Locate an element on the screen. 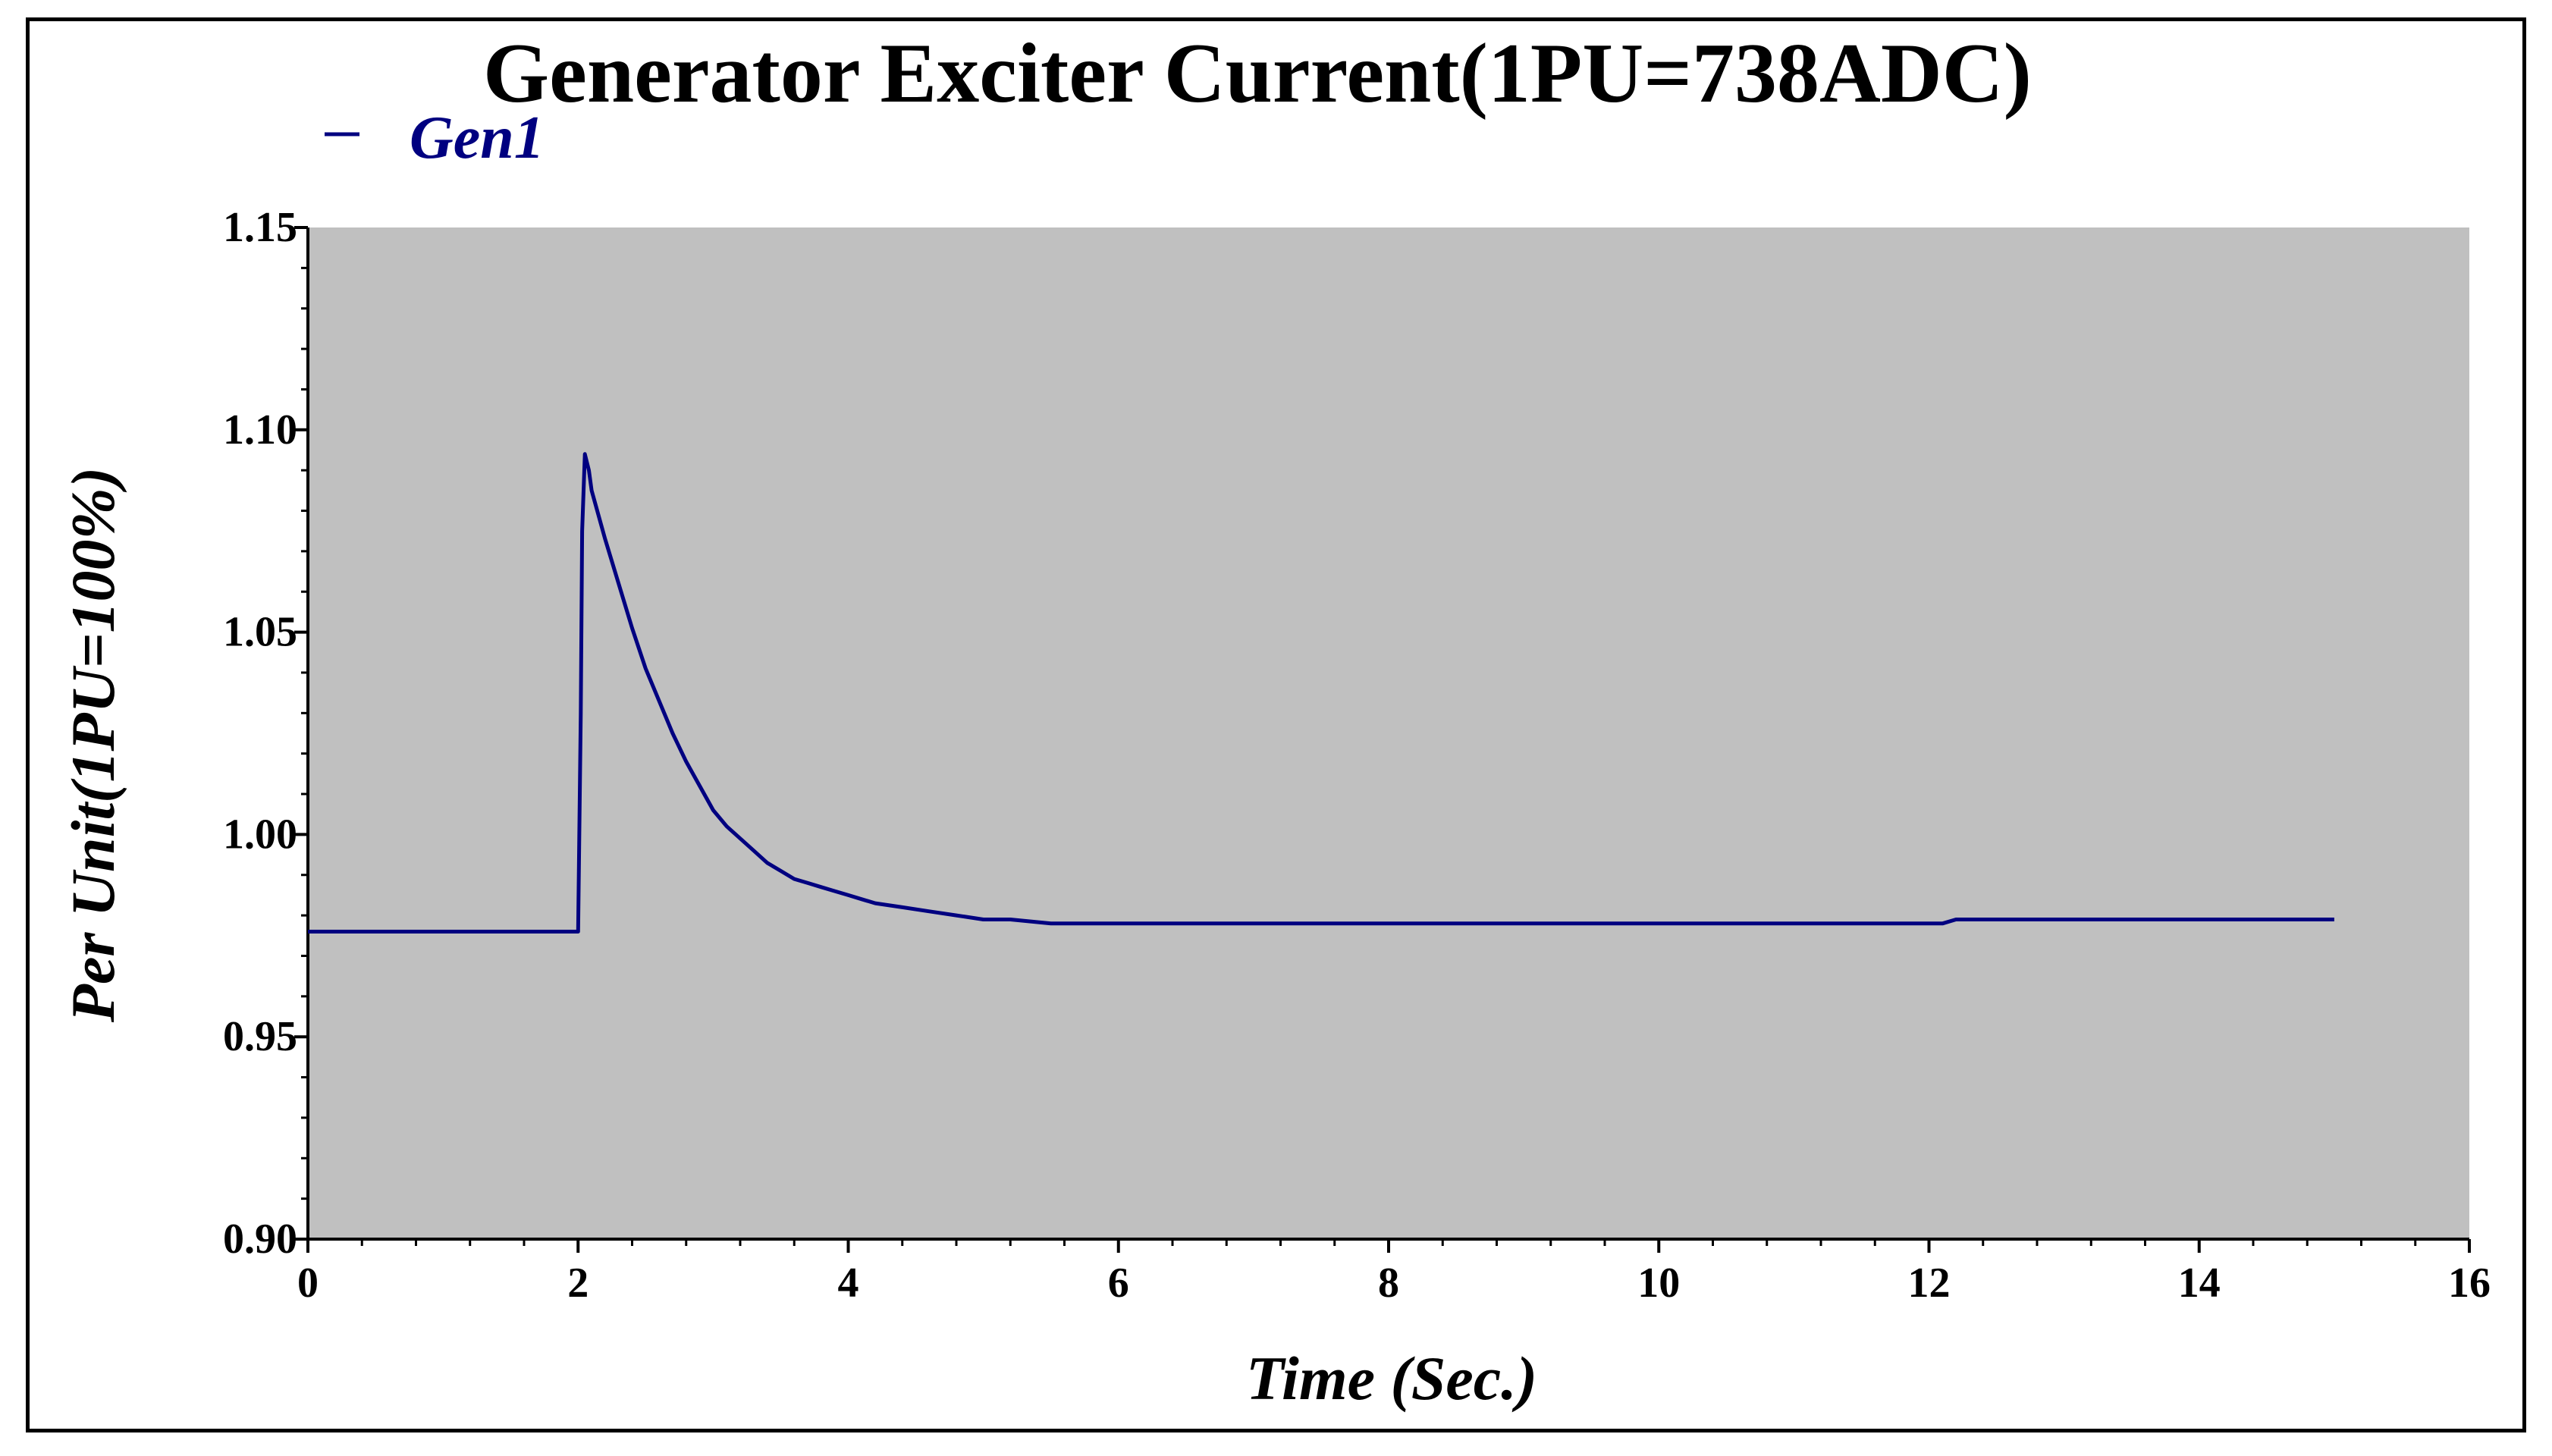  y-tick-label: 1.05 is located at coordinates (260, 632).